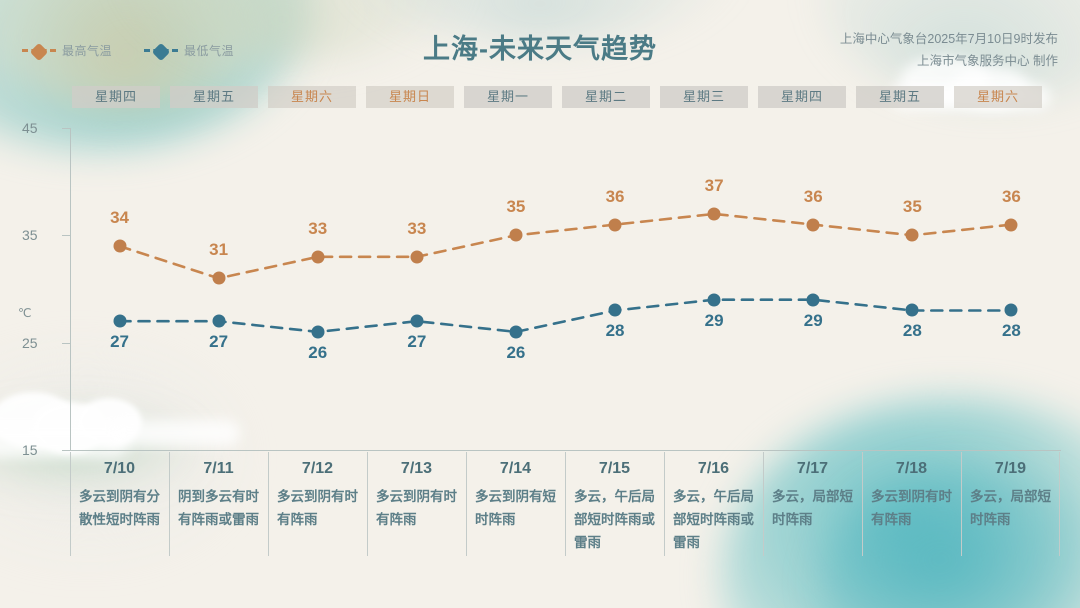  I want to click on page-title: 上海-未来天气趋势, so click(540, 49).